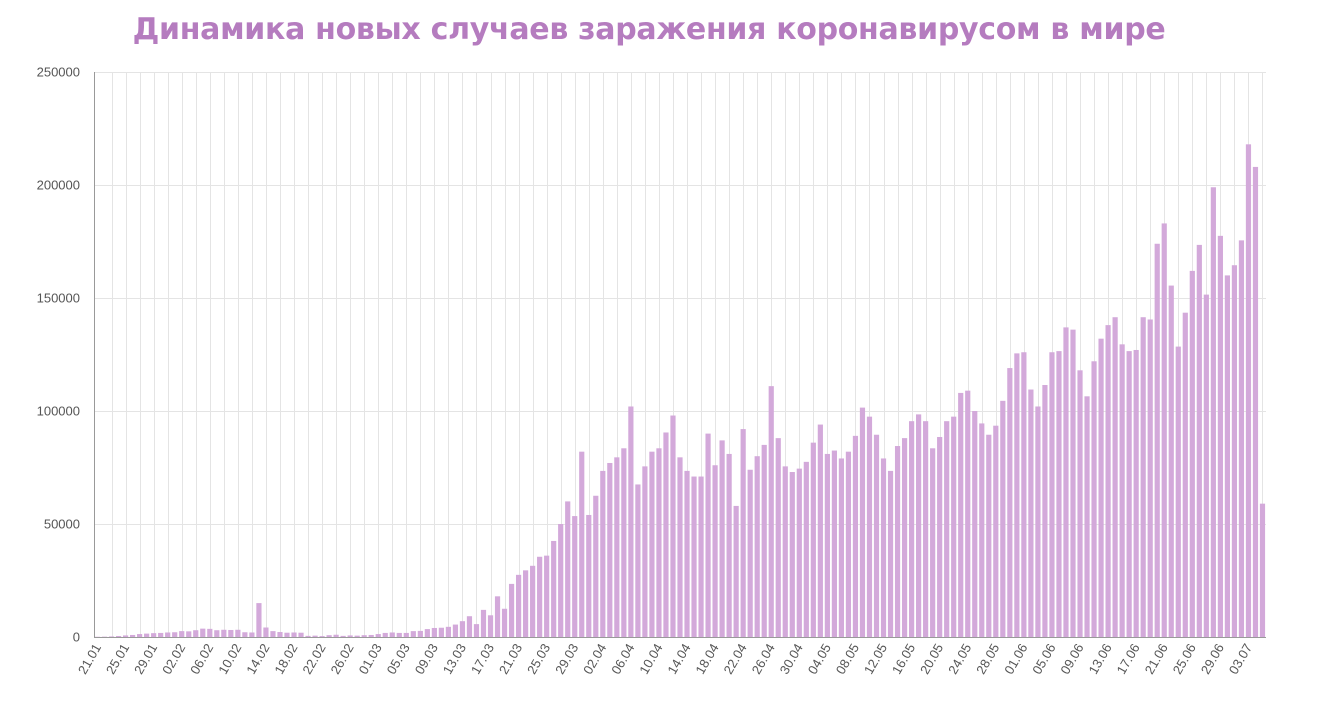 The width and height of the screenshot is (1335, 714). What do you see at coordinates (763, 659) in the screenshot?
I see `x-tick-label: 26.04` at bounding box center [763, 659].